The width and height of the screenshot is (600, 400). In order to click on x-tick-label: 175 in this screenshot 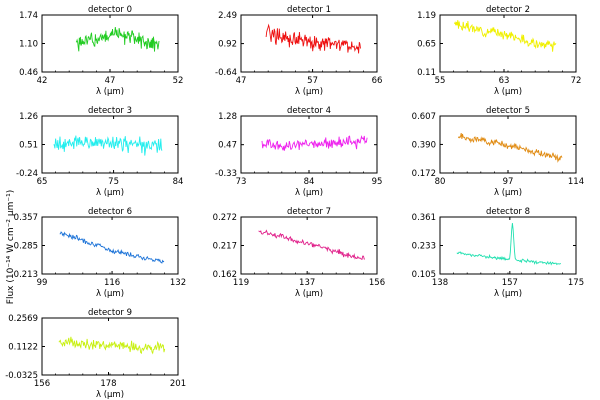, I will do `click(576, 283)`.